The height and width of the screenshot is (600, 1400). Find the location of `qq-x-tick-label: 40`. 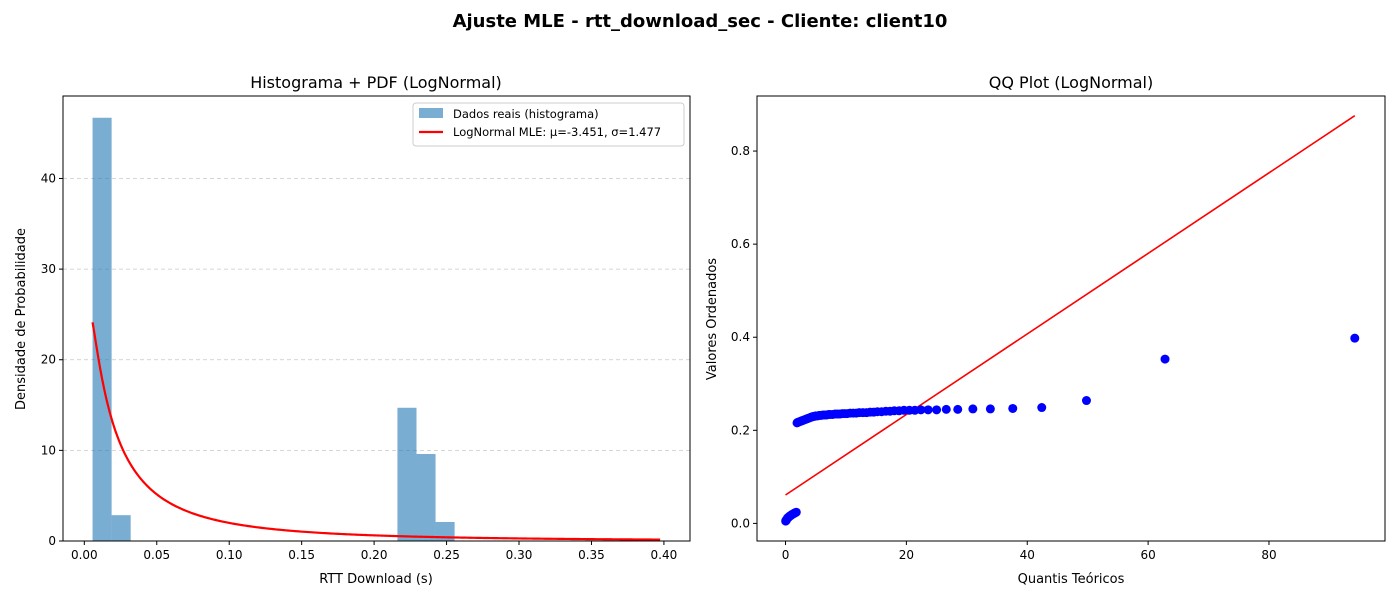

qq-x-tick-label: 40 is located at coordinates (1027, 555).